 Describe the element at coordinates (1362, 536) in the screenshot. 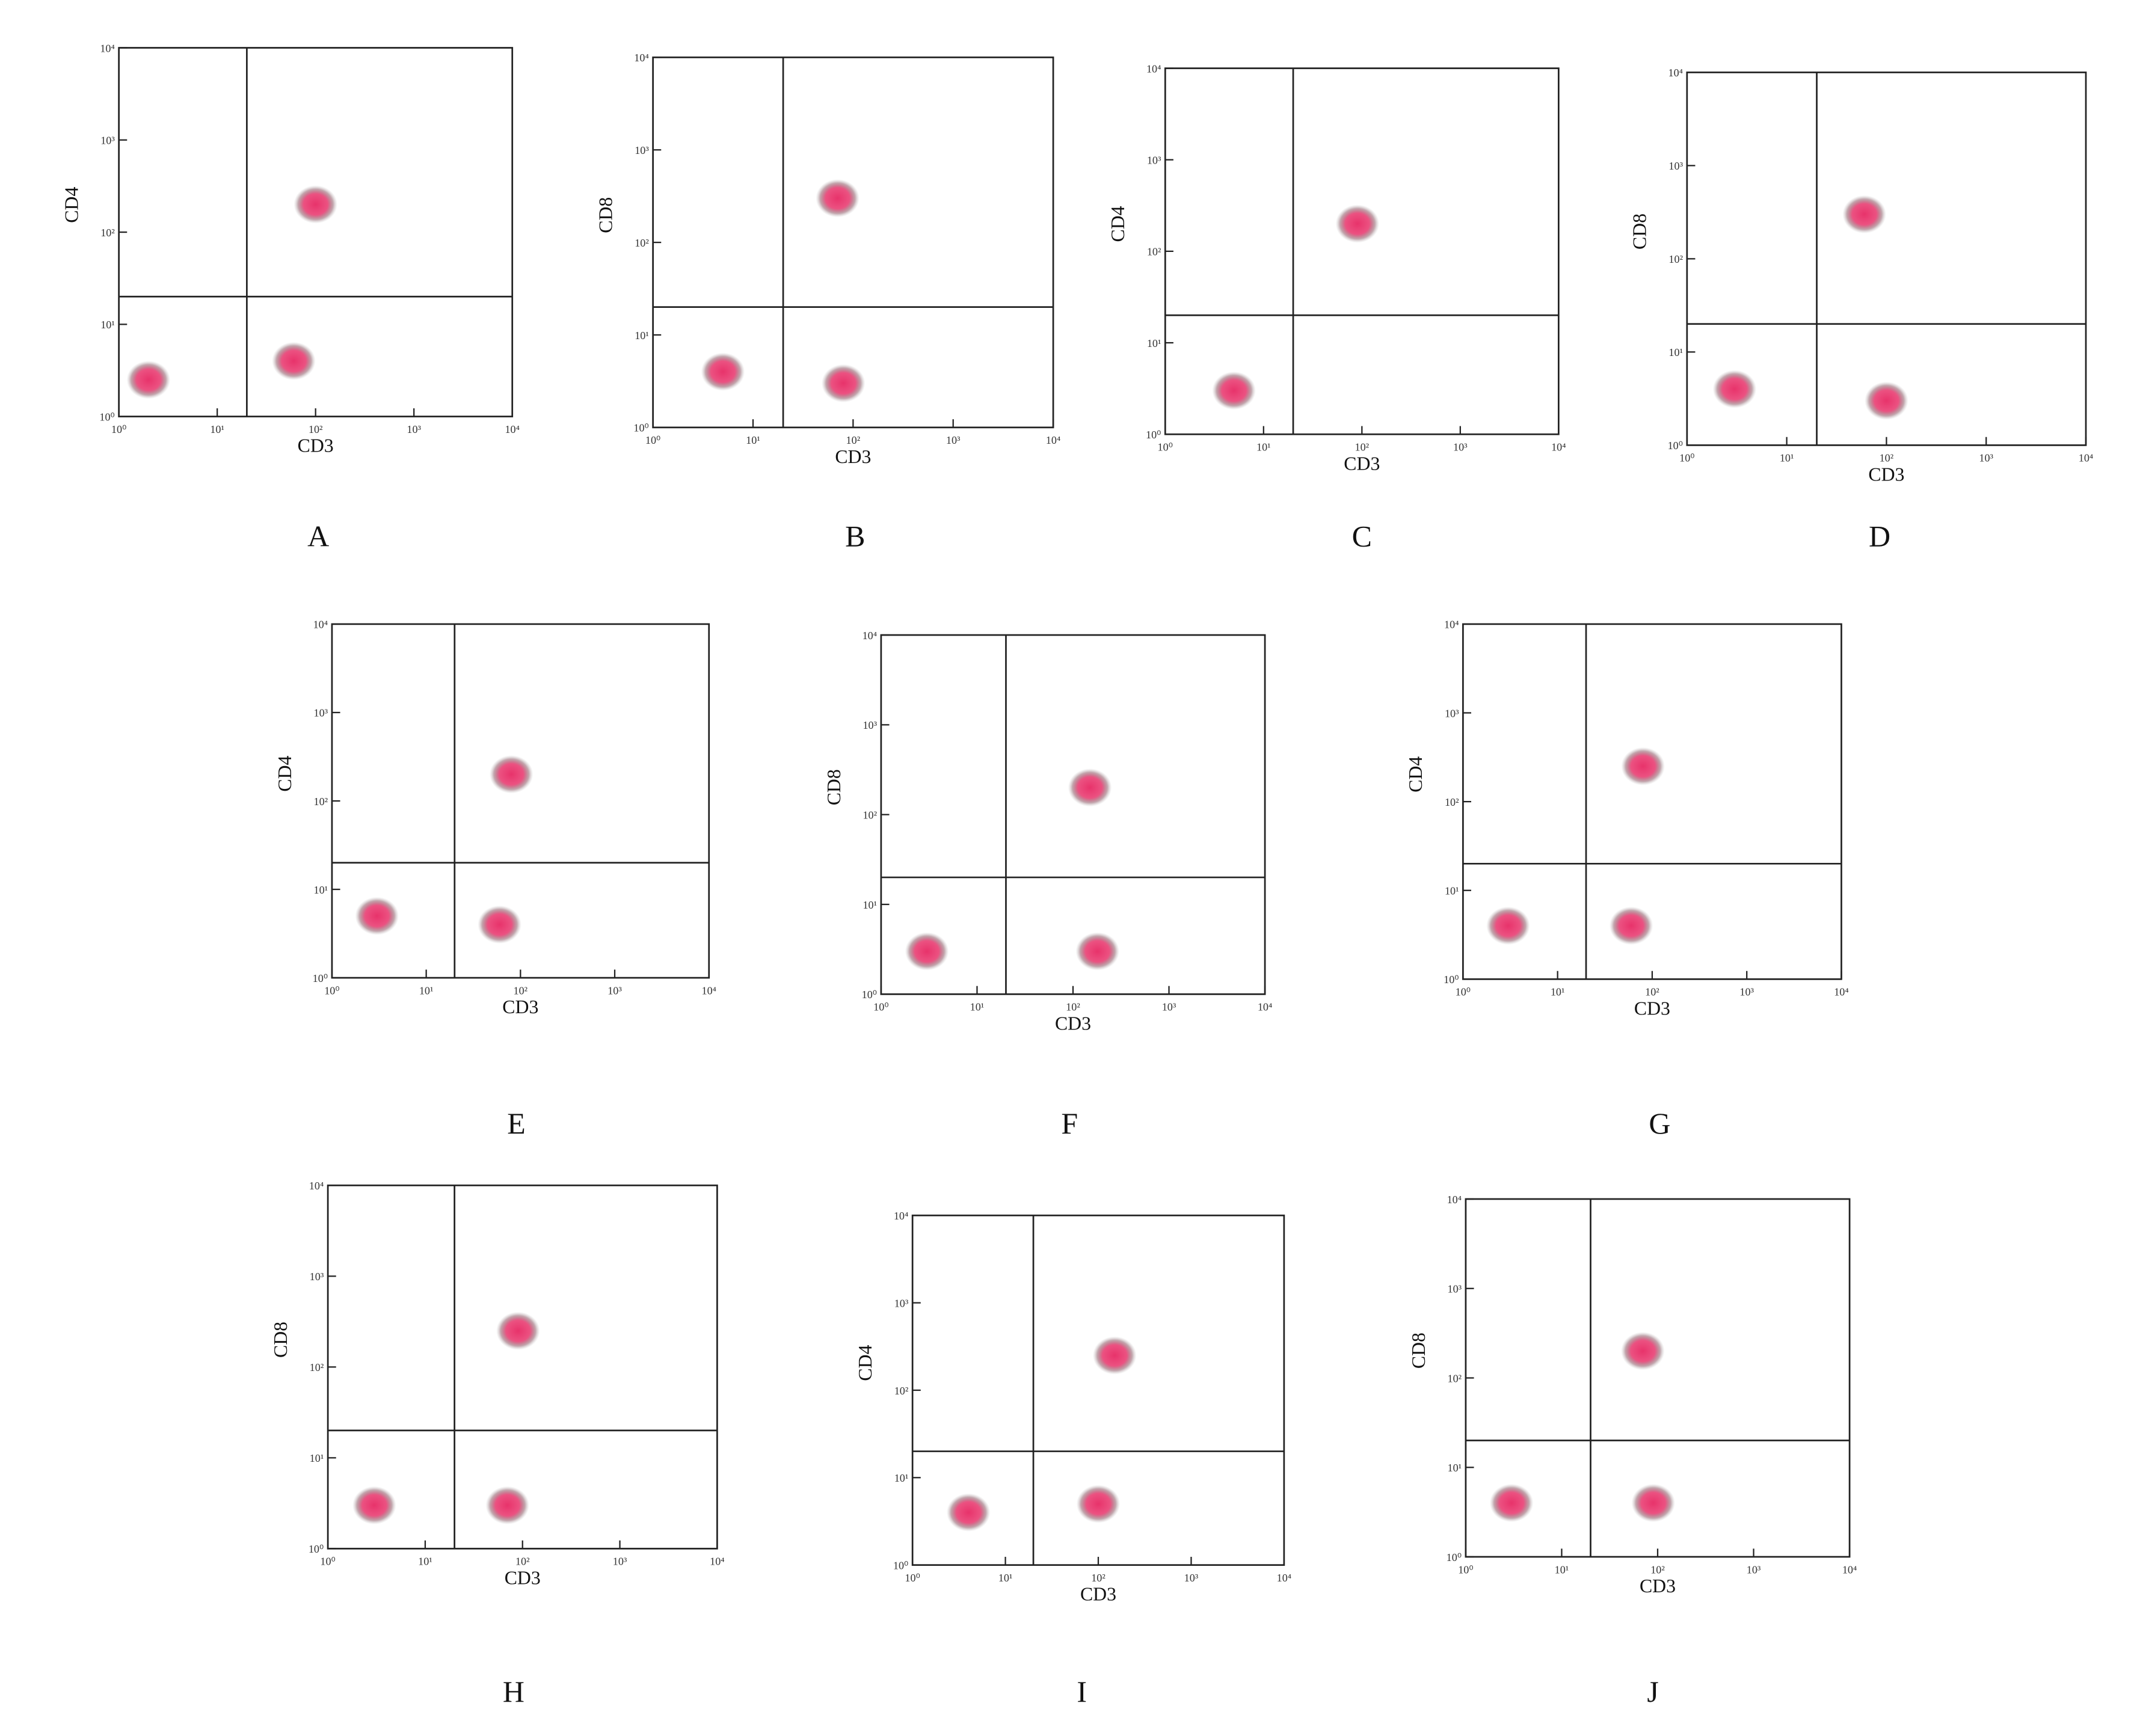

I see `panel-label: C` at that location.